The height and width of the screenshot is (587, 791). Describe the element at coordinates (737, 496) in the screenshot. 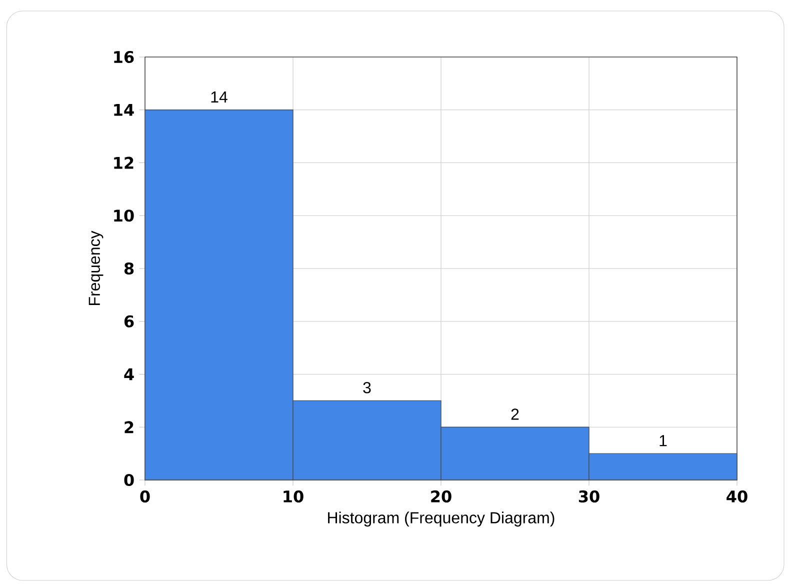

I see `x-tick-label: 40` at that location.